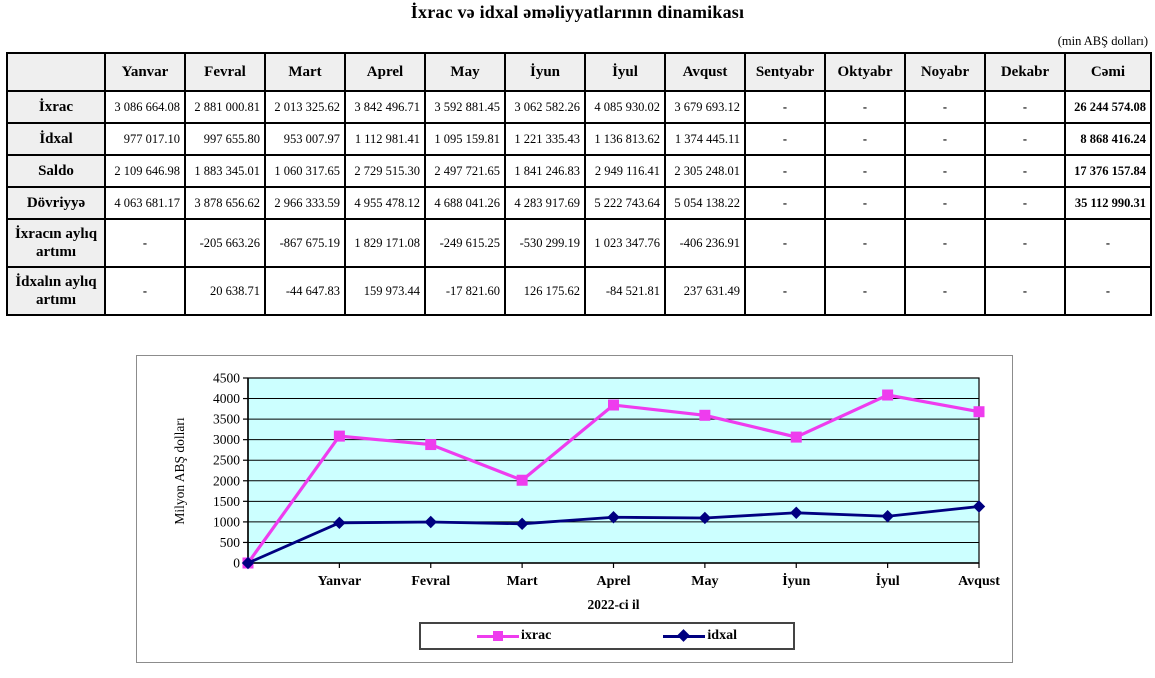 The width and height of the screenshot is (1155, 678). Describe the element at coordinates (614, 581) in the screenshot. I see `x-tick-label: Aprel` at that location.